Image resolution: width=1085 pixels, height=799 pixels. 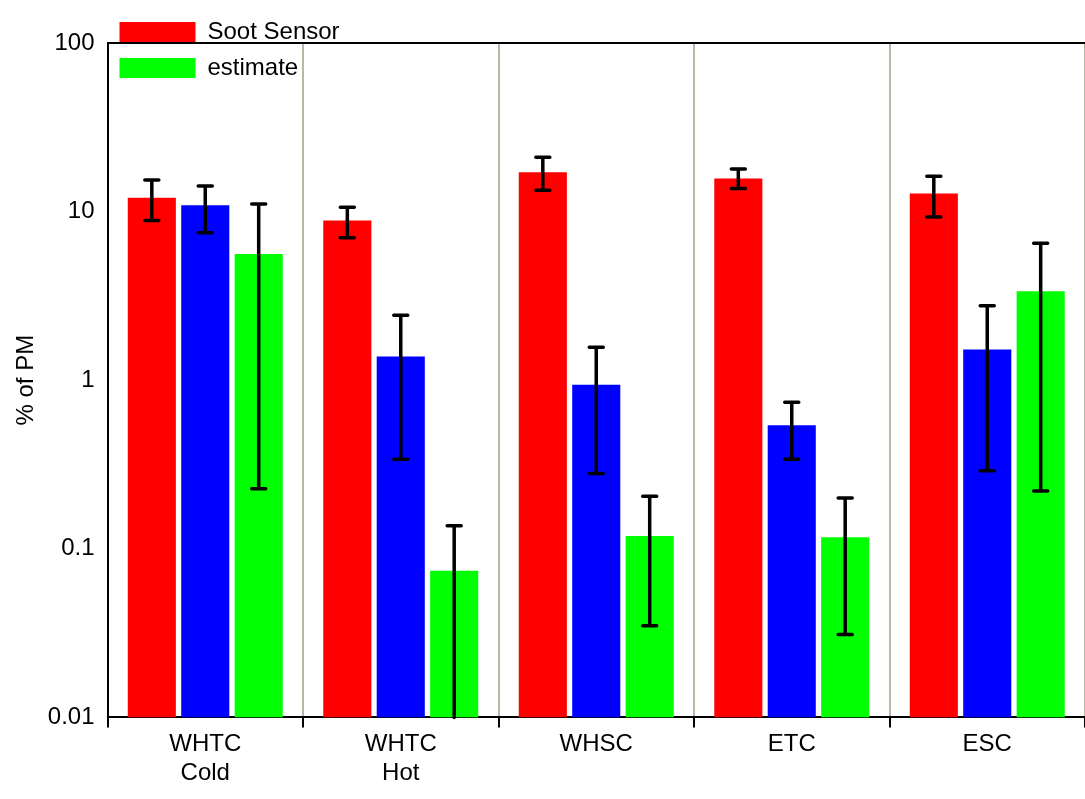 What do you see at coordinates (273, 30) in the screenshot?
I see `legend-label: Soot Sensor` at bounding box center [273, 30].